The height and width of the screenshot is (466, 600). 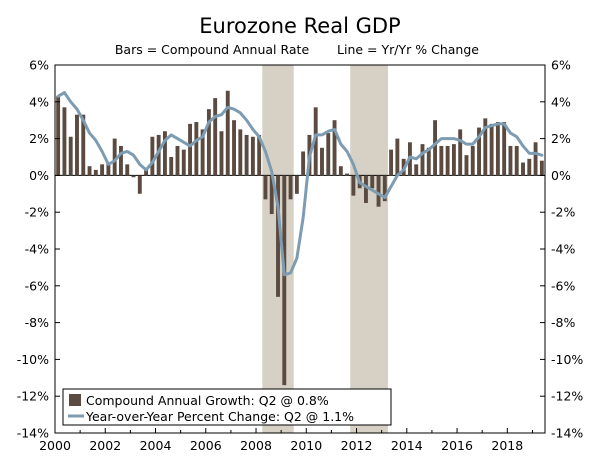 I want to click on chart-title: Eurozone Real GDP, so click(x=299, y=26).